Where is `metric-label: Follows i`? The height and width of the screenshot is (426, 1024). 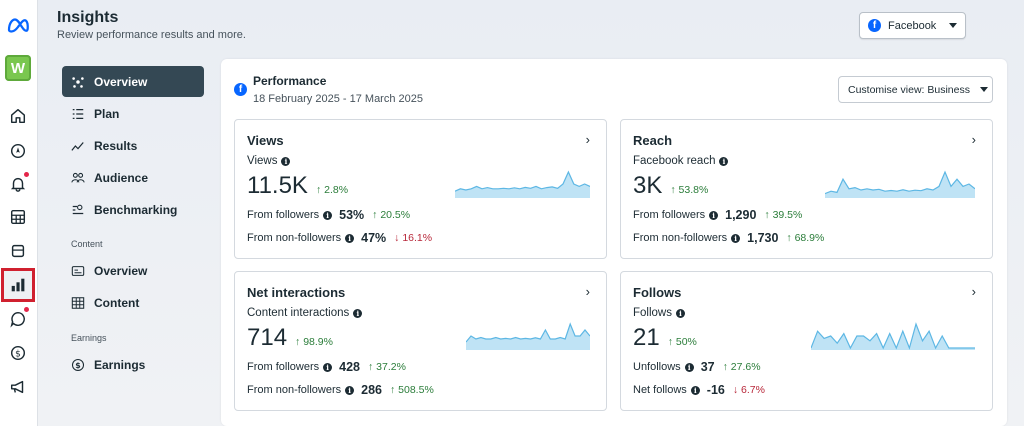
metric-label: Follows i is located at coordinates (659, 313).